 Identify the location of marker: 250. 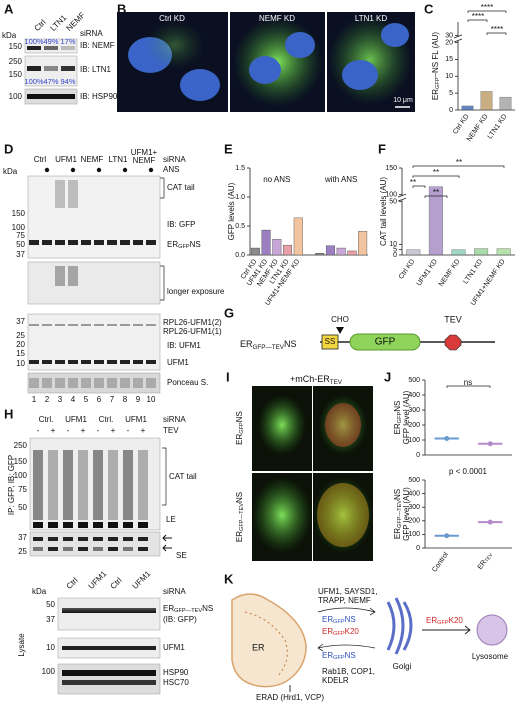
(21, 445).